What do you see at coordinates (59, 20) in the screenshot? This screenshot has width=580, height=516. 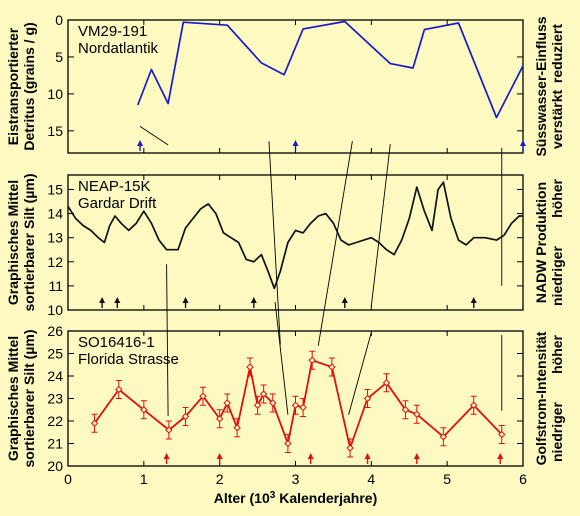 I see `y-tick-label: 0` at bounding box center [59, 20].